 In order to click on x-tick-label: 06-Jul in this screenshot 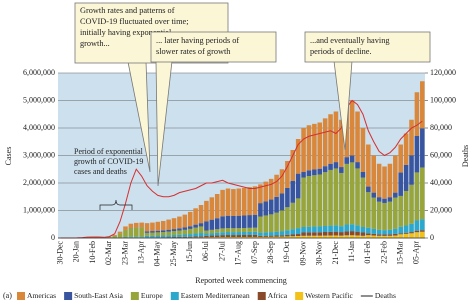, I will do `click(205, 250)`.